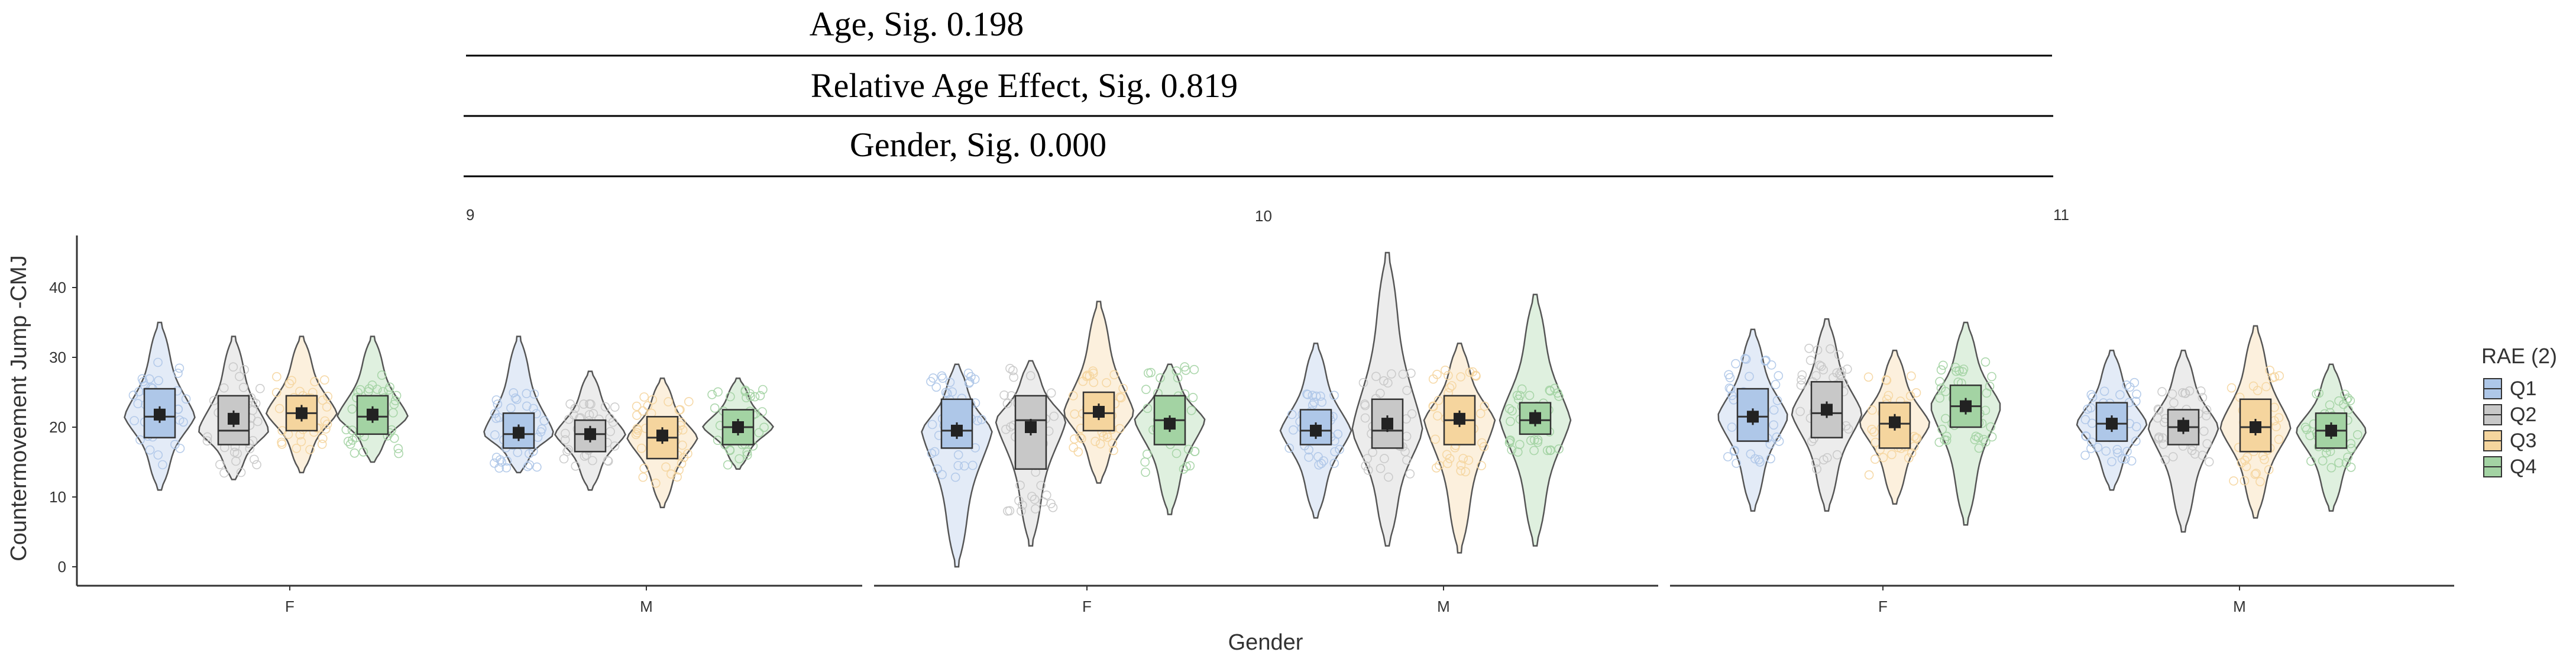  What do you see at coordinates (1266, 642) in the screenshot?
I see `x-axis-title: Gender` at bounding box center [1266, 642].